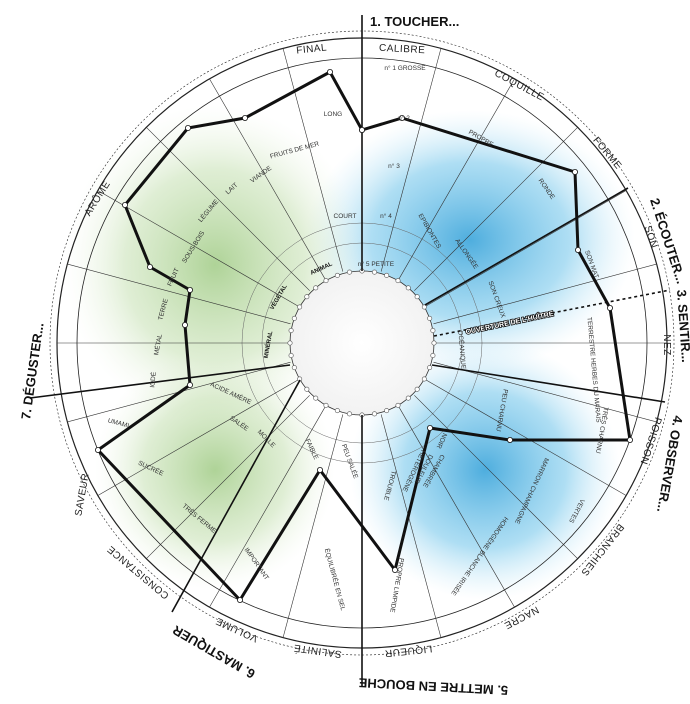  I want to click on ring-nacre: NACRE, so click(521, 617).